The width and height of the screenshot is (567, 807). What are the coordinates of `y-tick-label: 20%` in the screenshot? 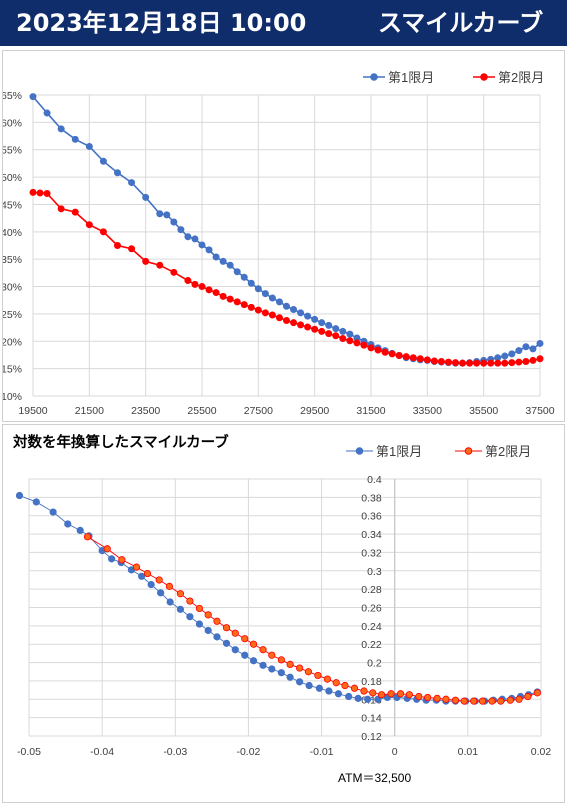 It's located at (12, 342).